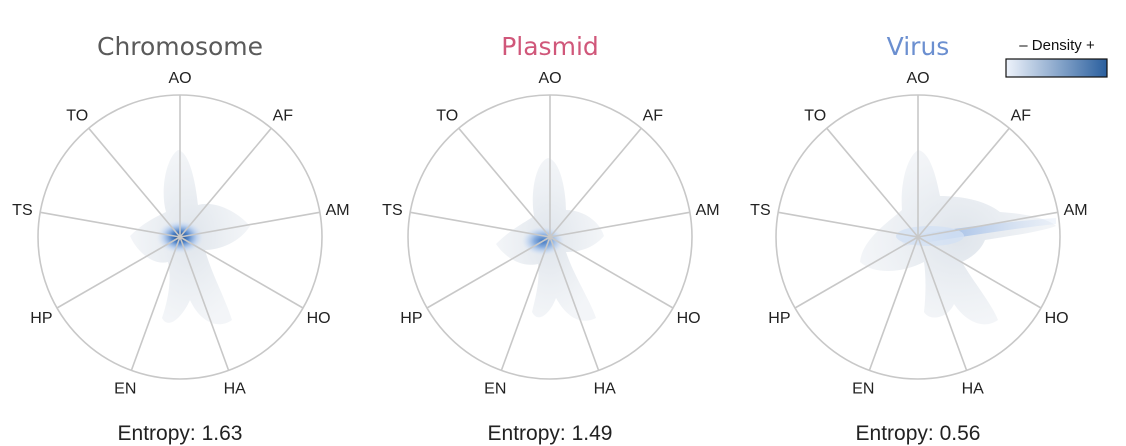  I want to click on legend-colorbar, so click(1056, 68).